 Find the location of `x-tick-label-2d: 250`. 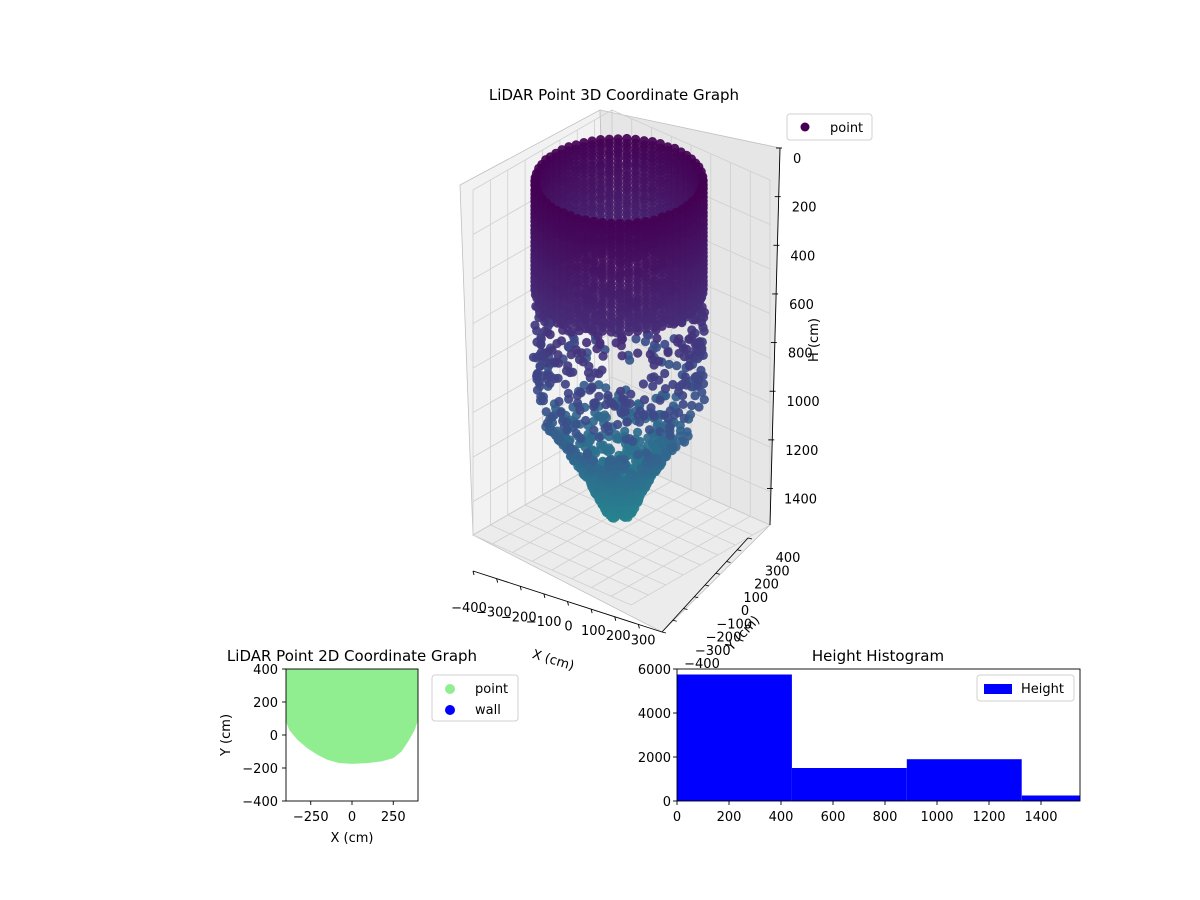

x-tick-label-2d: 250 is located at coordinates (393, 817).